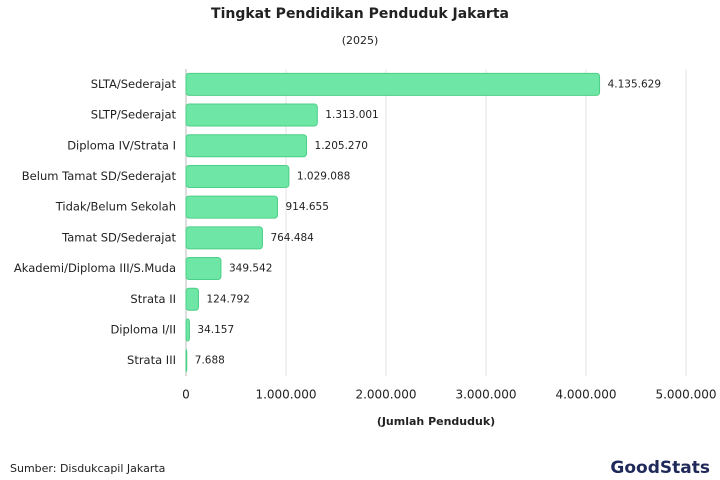 Image resolution: width=720 pixels, height=480 pixels. Describe the element at coordinates (215, 330) in the screenshot. I see `value-label: 34.157` at that location.